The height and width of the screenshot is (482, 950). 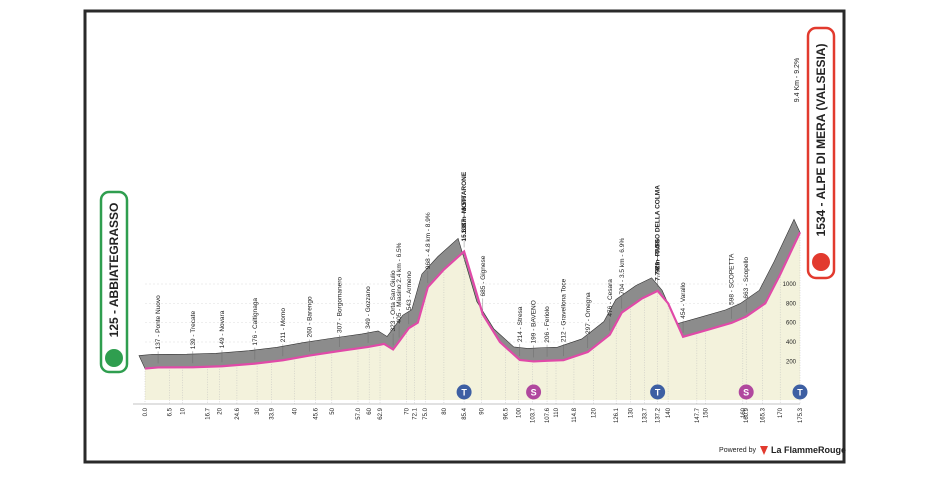 I want to click on finish-label: 1534 - ALPE DI MERA (VALSESIA), so click(x=821, y=140).